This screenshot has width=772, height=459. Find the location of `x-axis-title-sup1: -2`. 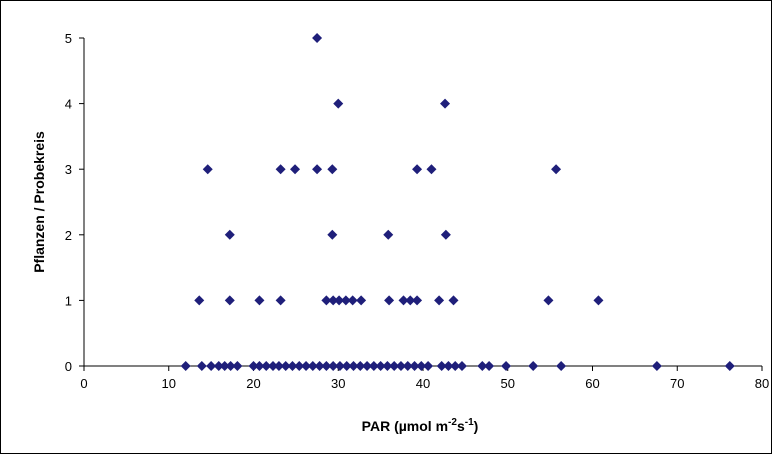

x-axis-title-sup1: -2 is located at coordinates (452, 422).